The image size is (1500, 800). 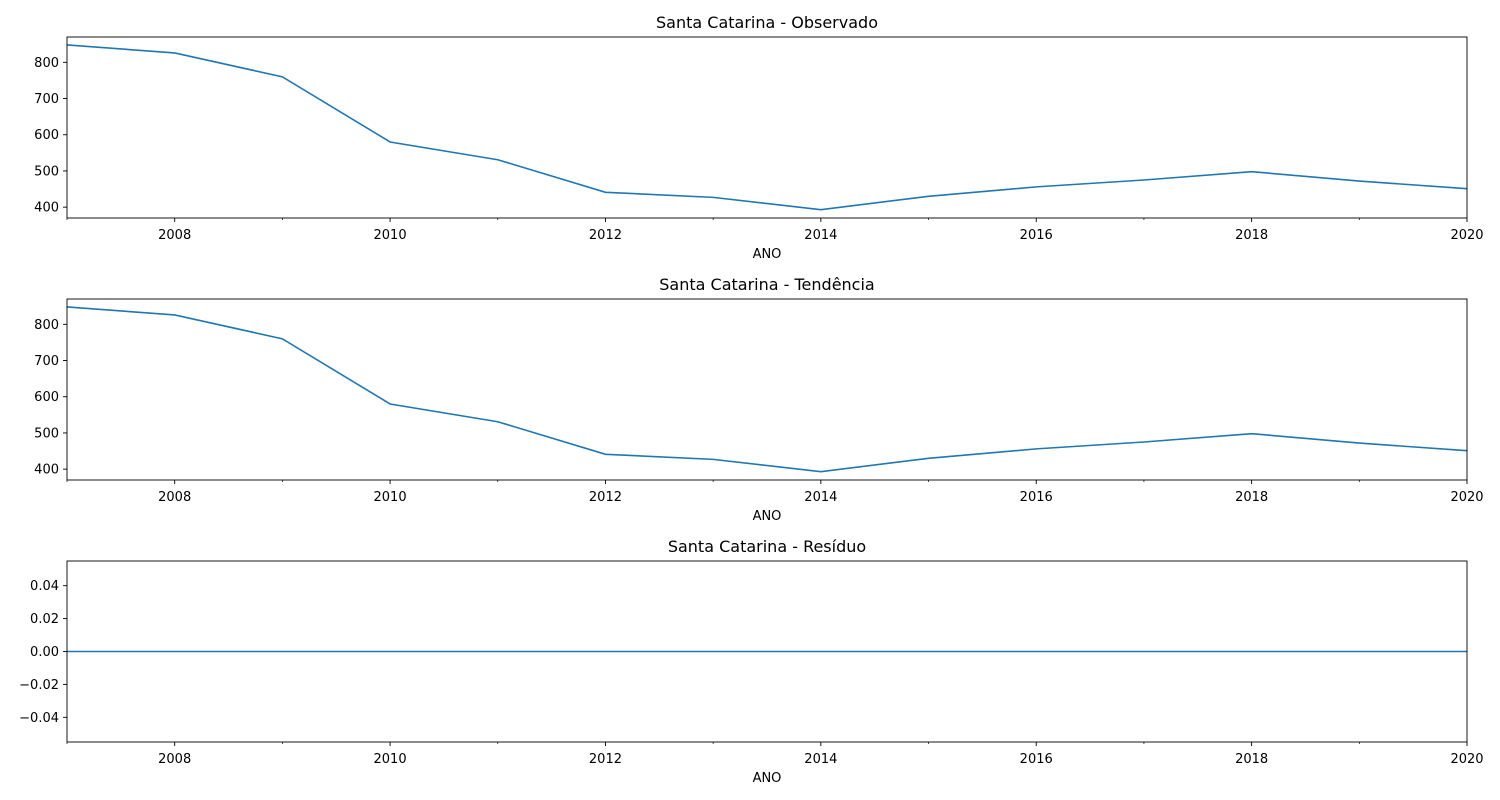 I want to click on chart-title: Santa Catarina - Observado, so click(x=767, y=22).